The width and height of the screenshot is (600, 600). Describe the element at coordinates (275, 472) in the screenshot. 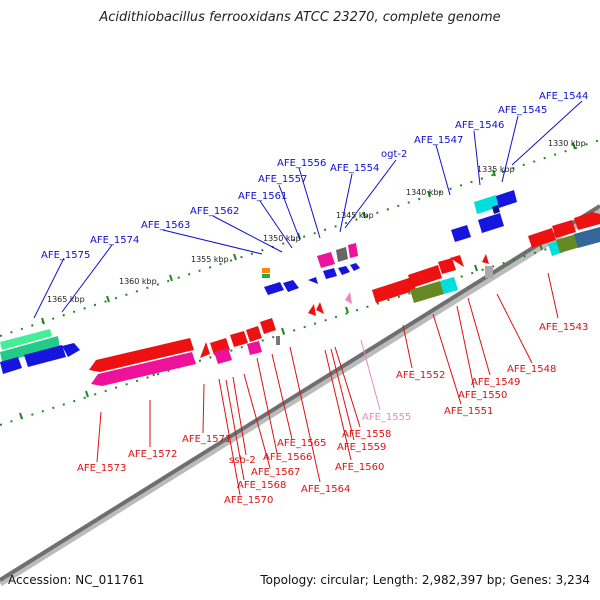

I see `gene-label: AFE_1567` at that location.